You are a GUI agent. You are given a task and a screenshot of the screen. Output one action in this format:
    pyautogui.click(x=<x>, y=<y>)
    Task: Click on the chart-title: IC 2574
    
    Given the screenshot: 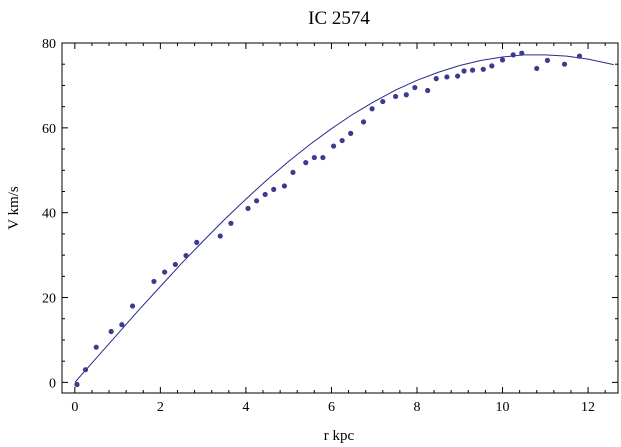 What is the action you would take?
    pyautogui.click(x=339, y=18)
    